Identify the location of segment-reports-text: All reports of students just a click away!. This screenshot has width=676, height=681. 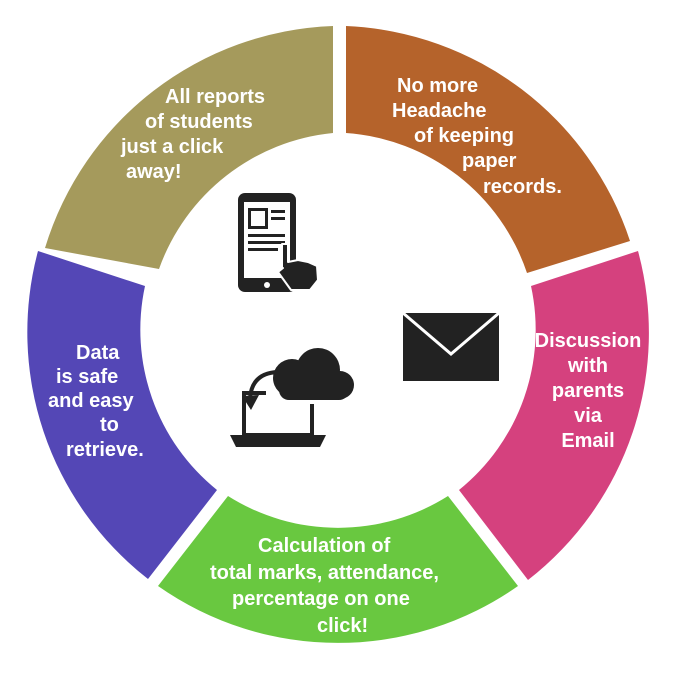
(192, 134).